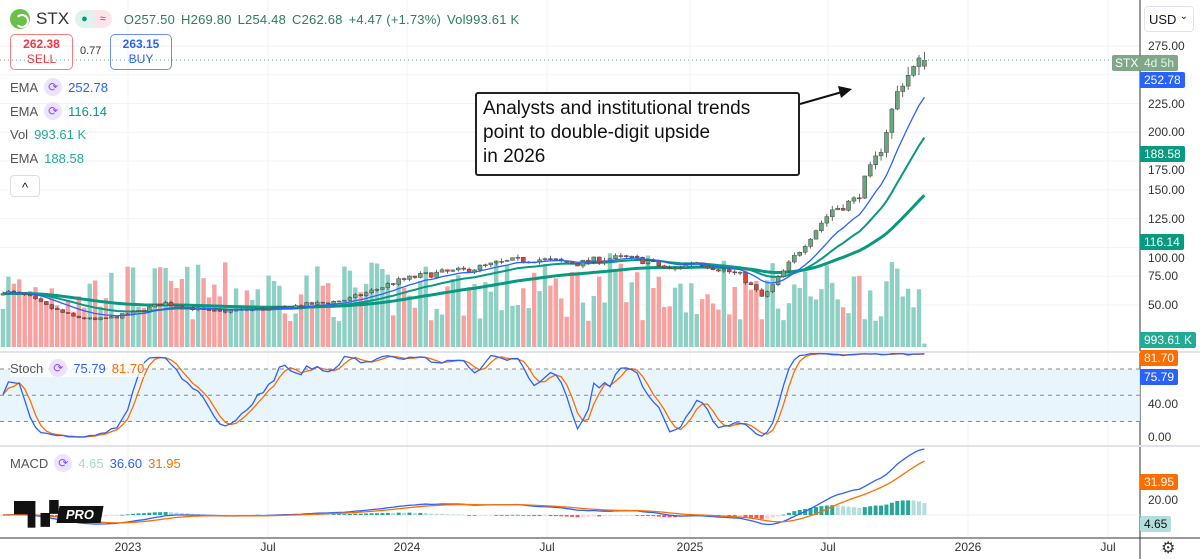 The height and width of the screenshot is (559, 1200). I want to click on price-tick: 200.00, so click(1166, 132).